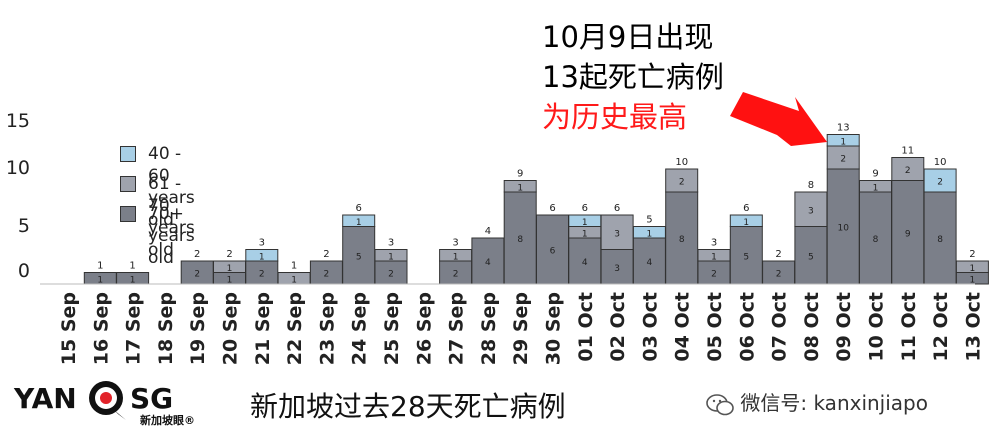 This screenshot has height=445, width=1001. I want to click on x-tick-label: 09 Oct, so click(844, 327).